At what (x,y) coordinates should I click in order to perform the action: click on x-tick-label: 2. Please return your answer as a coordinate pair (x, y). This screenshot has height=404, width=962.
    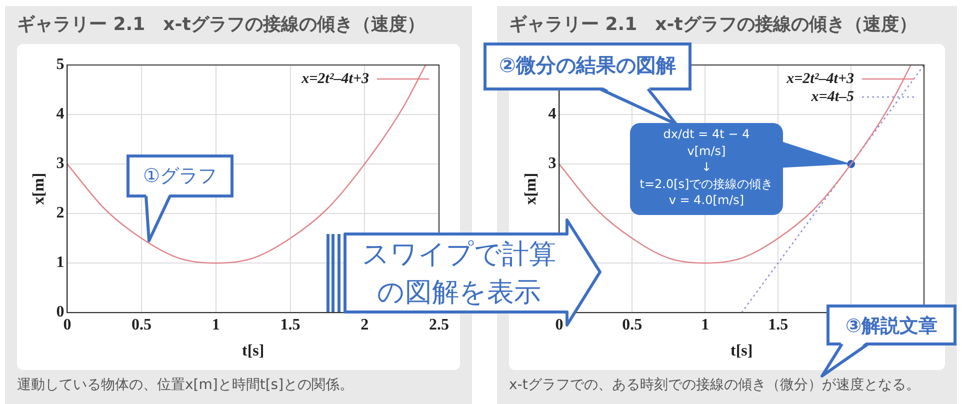
    Looking at the image, I should click on (364, 325).